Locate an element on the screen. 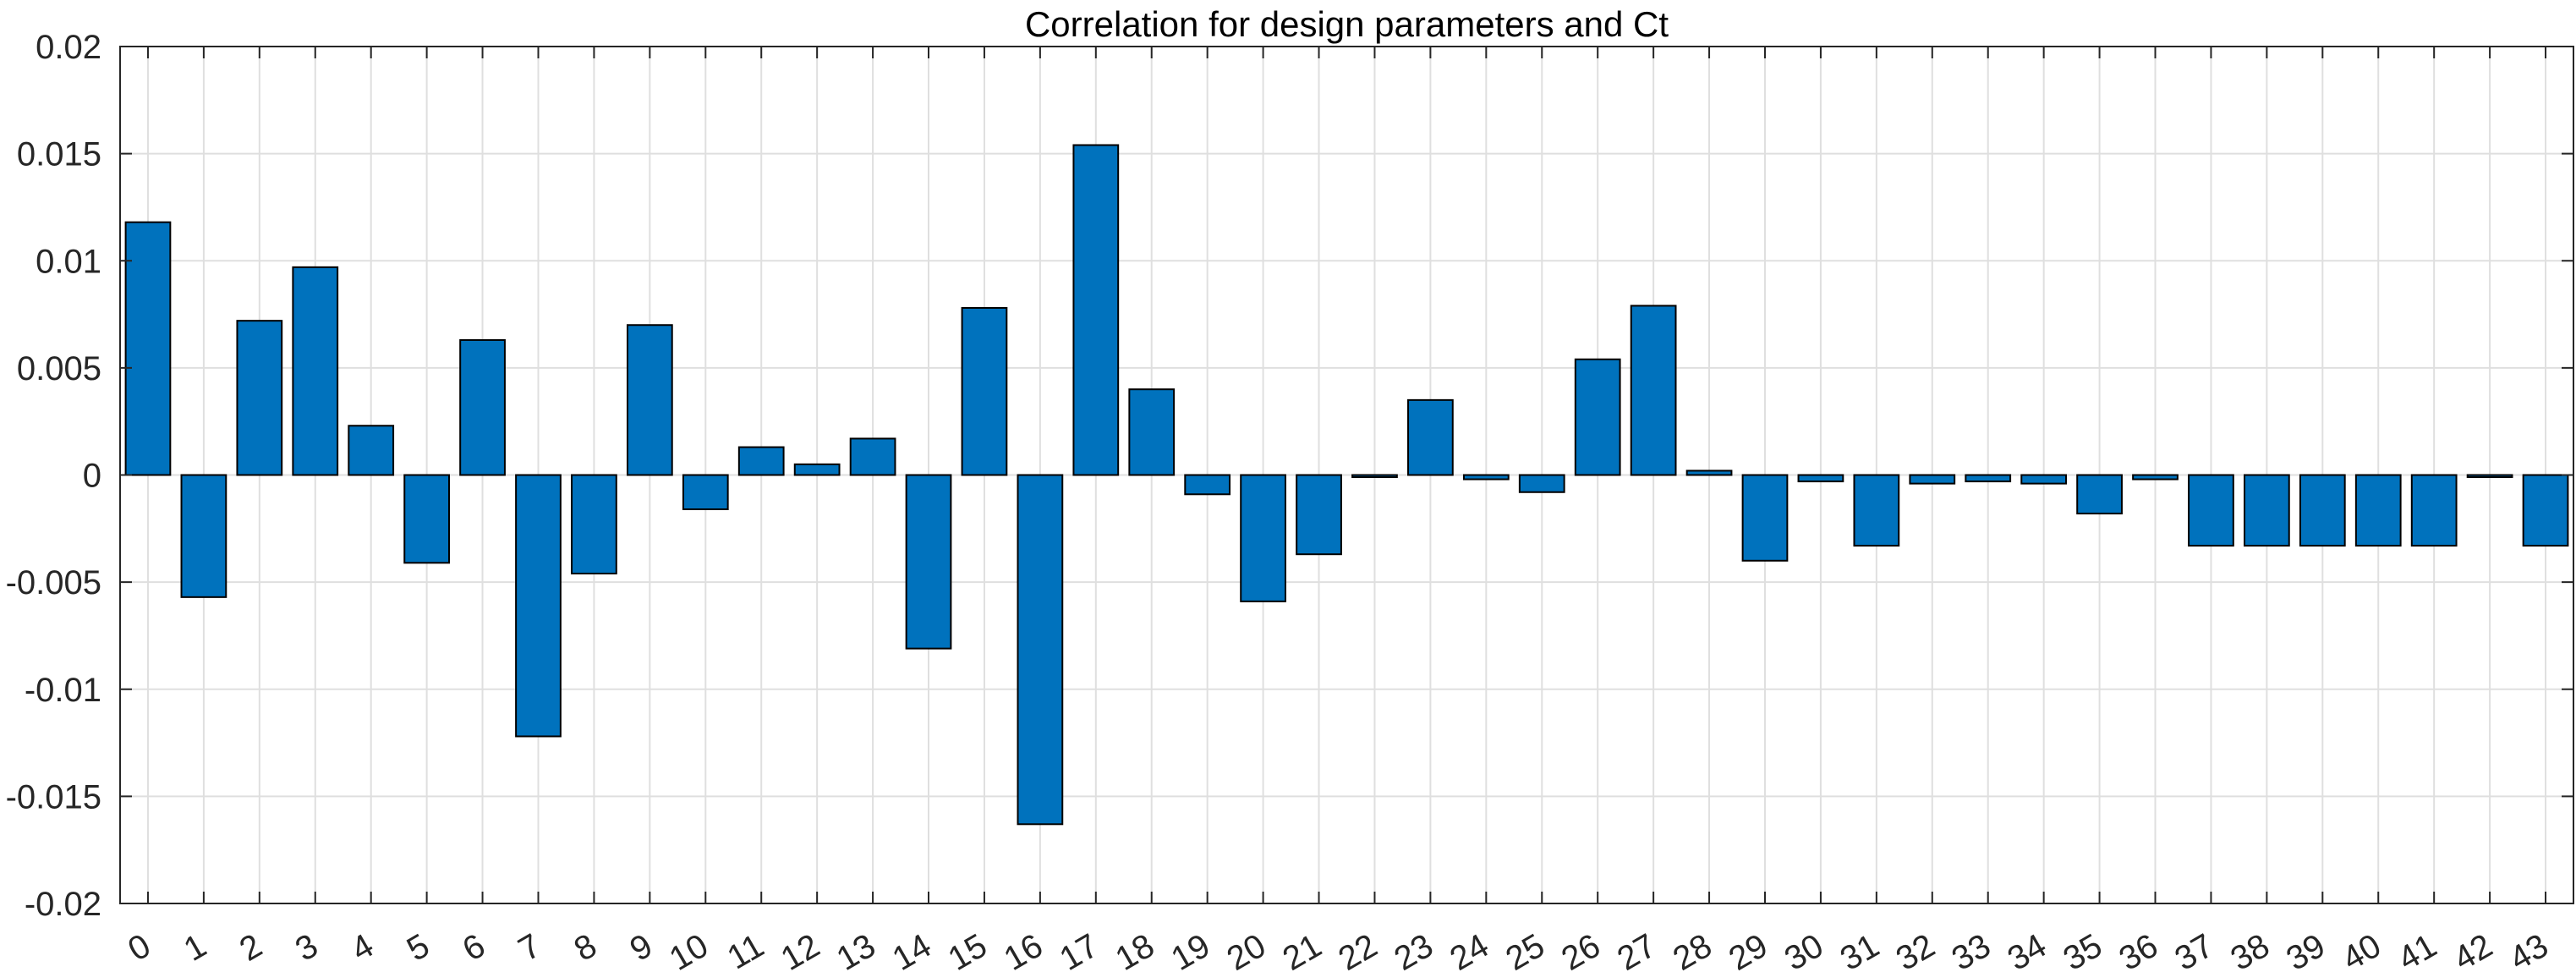 Image resolution: width=2576 pixels, height=972 pixels. y-tick-label: -0.015 is located at coordinates (53, 796).